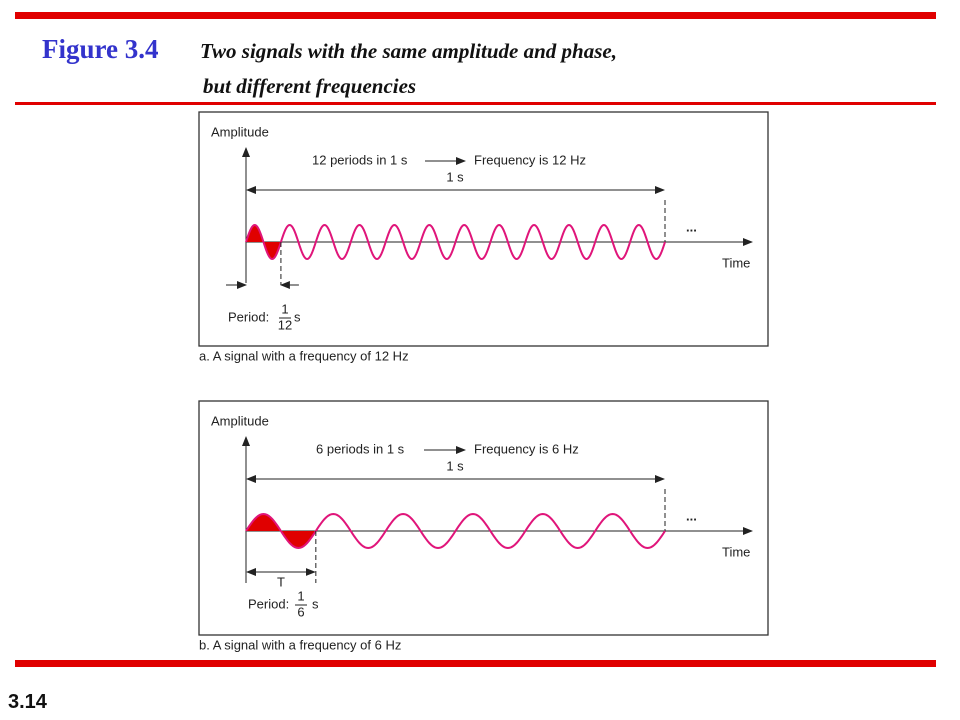 The height and width of the screenshot is (720, 960). What do you see at coordinates (475, 103) in the screenshot?
I see `title-rule` at bounding box center [475, 103].